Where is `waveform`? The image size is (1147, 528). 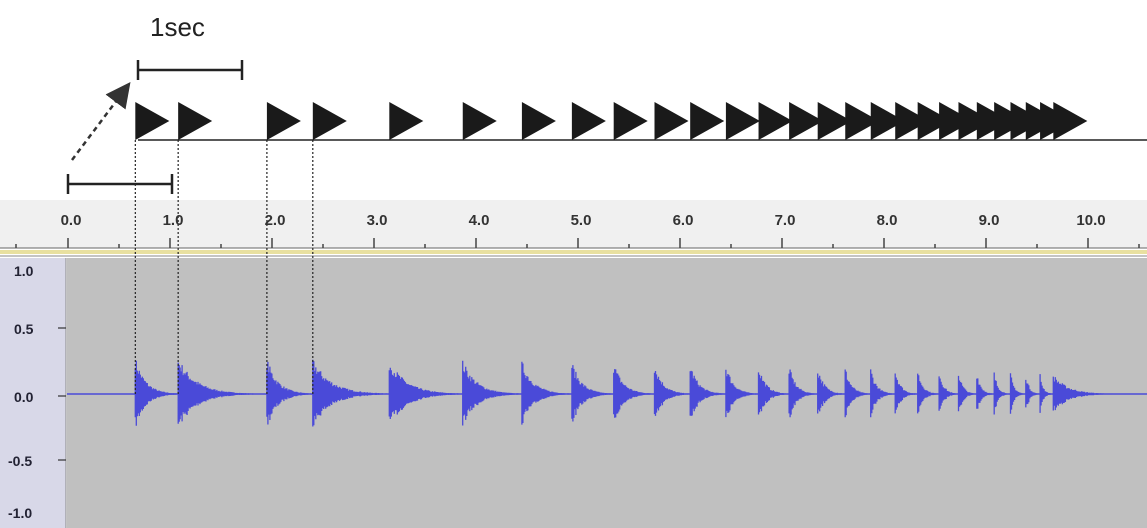
waveform is located at coordinates (625, 393).